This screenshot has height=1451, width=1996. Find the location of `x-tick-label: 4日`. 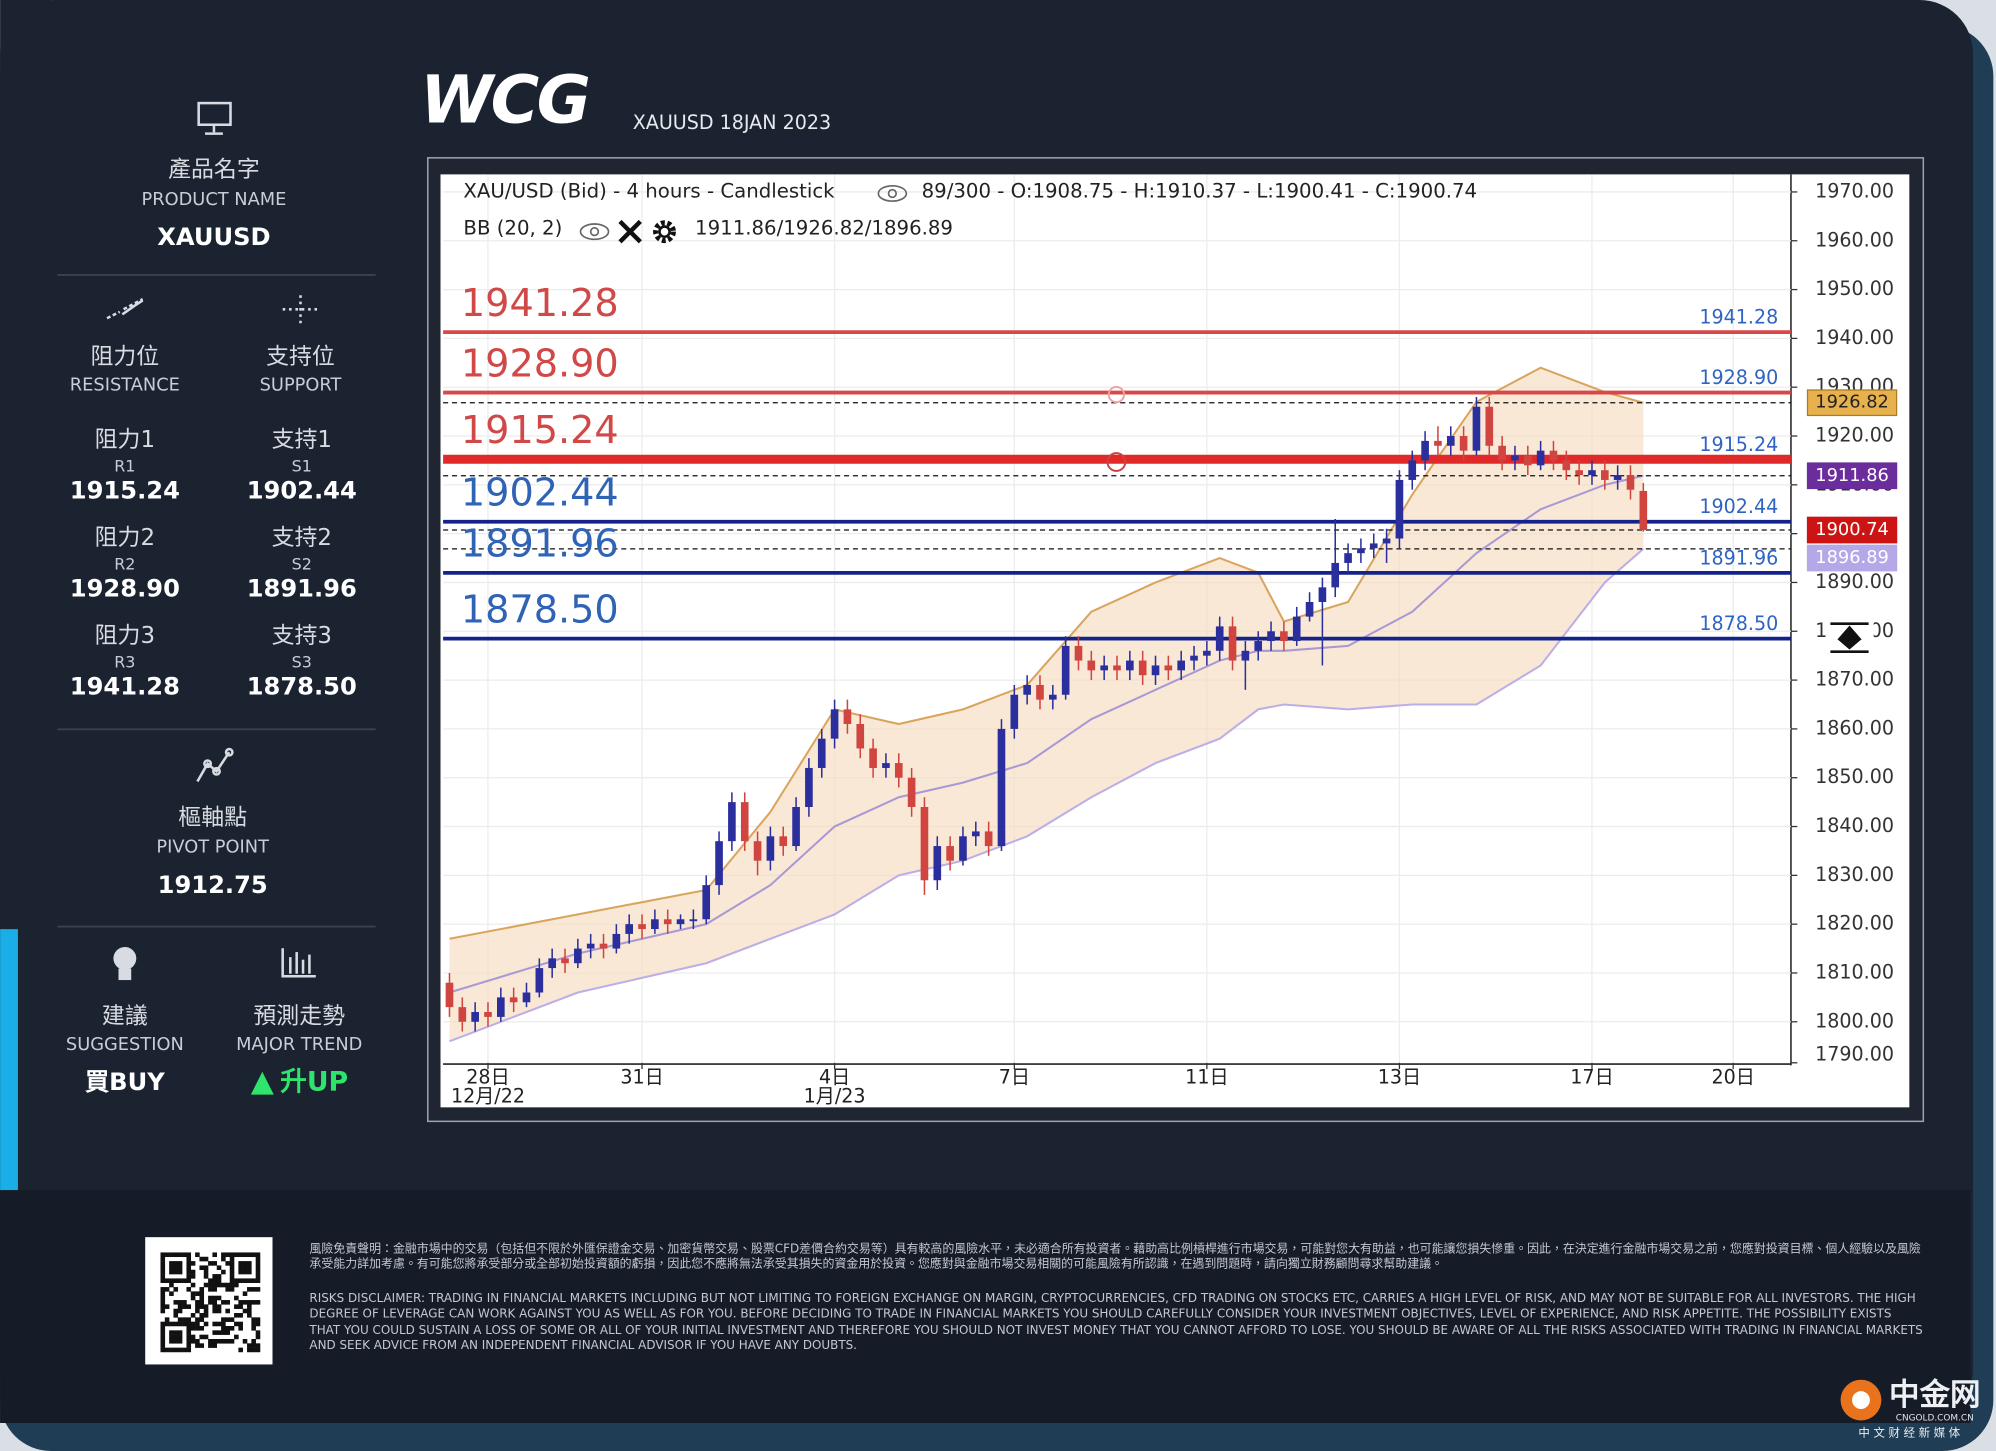

x-tick-label: 4日 is located at coordinates (834, 1077).